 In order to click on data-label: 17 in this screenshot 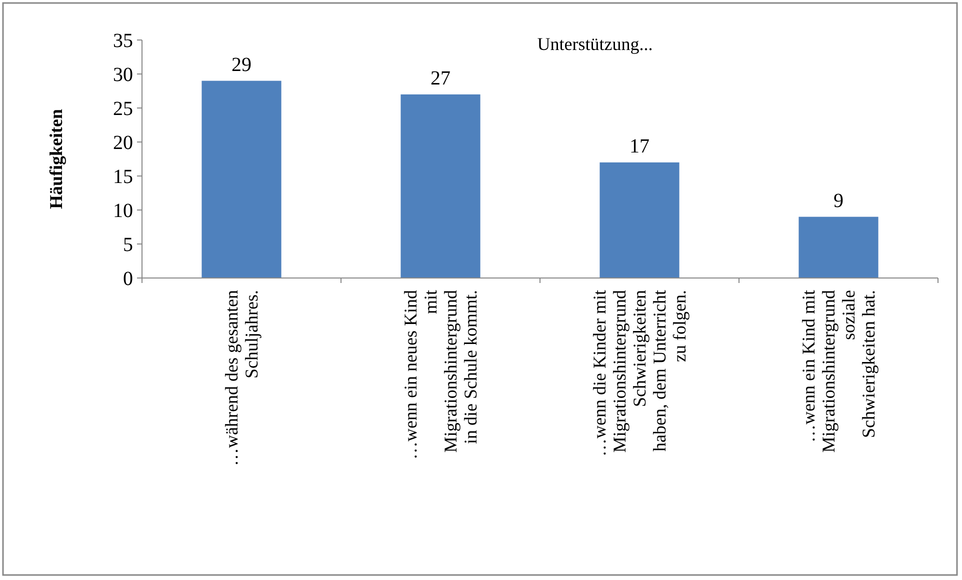, I will do `click(640, 146)`.